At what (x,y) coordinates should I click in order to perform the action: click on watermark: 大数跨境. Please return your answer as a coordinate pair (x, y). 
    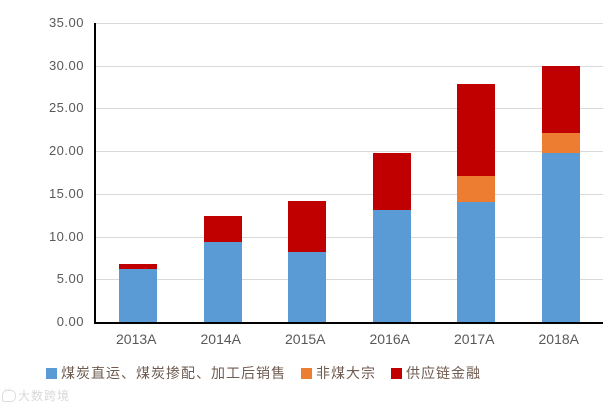
    Looking at the image, I should click on (36, 395).